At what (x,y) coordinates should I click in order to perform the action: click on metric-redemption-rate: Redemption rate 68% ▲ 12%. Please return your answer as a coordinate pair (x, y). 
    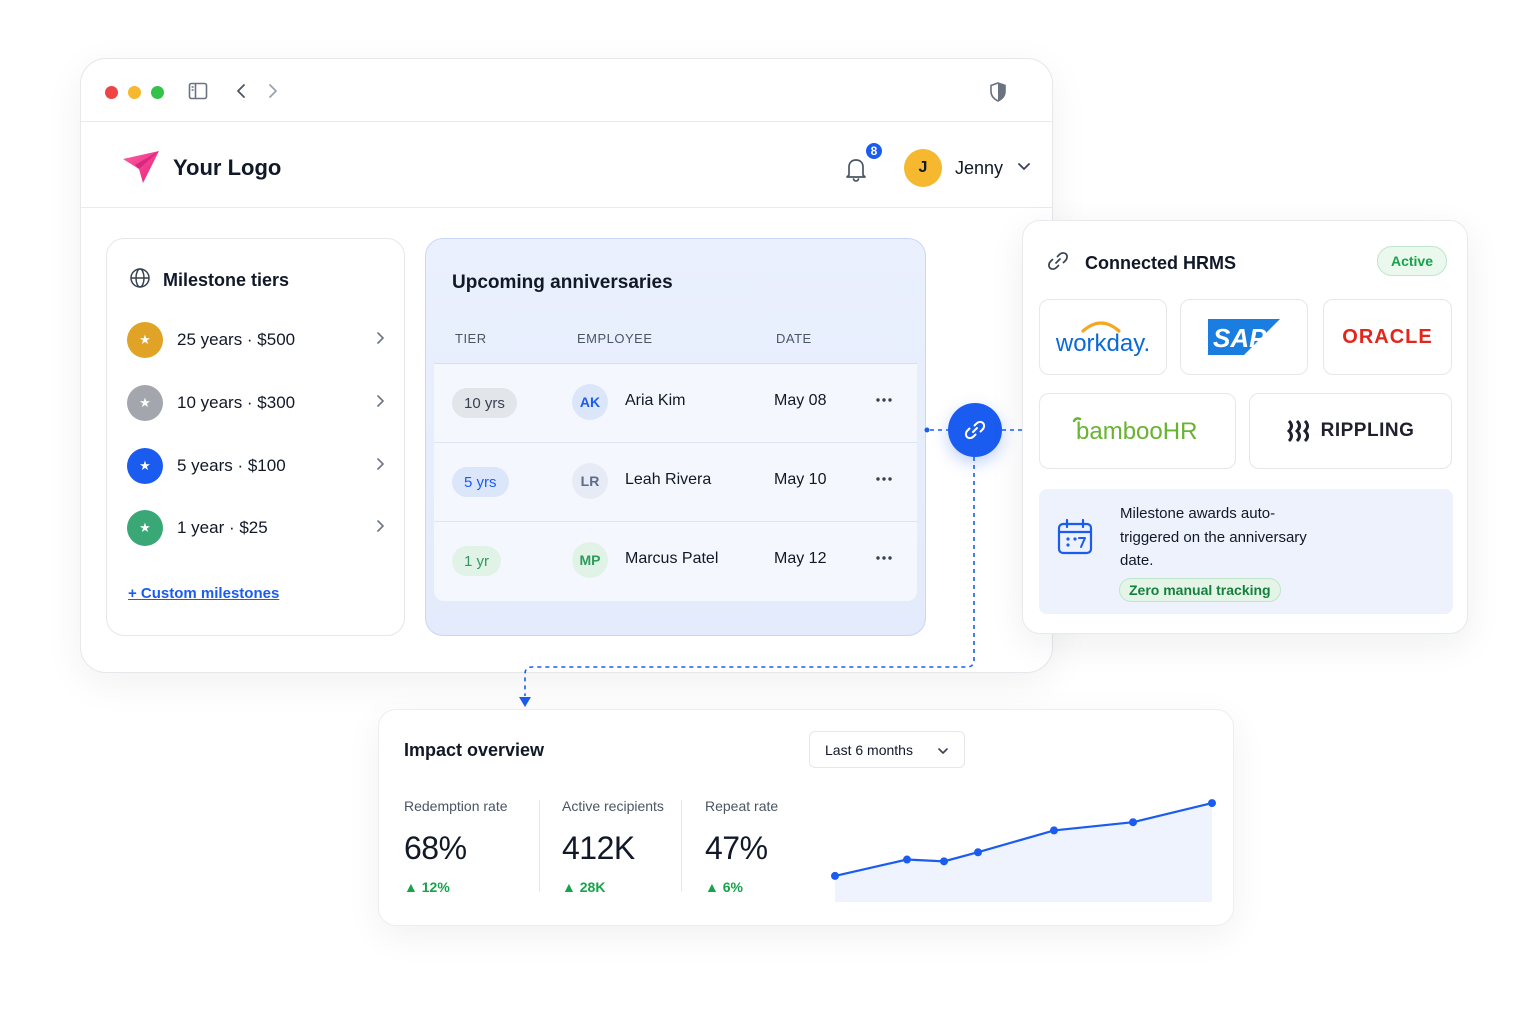
    Looking at the image, I should click on (456, 846).